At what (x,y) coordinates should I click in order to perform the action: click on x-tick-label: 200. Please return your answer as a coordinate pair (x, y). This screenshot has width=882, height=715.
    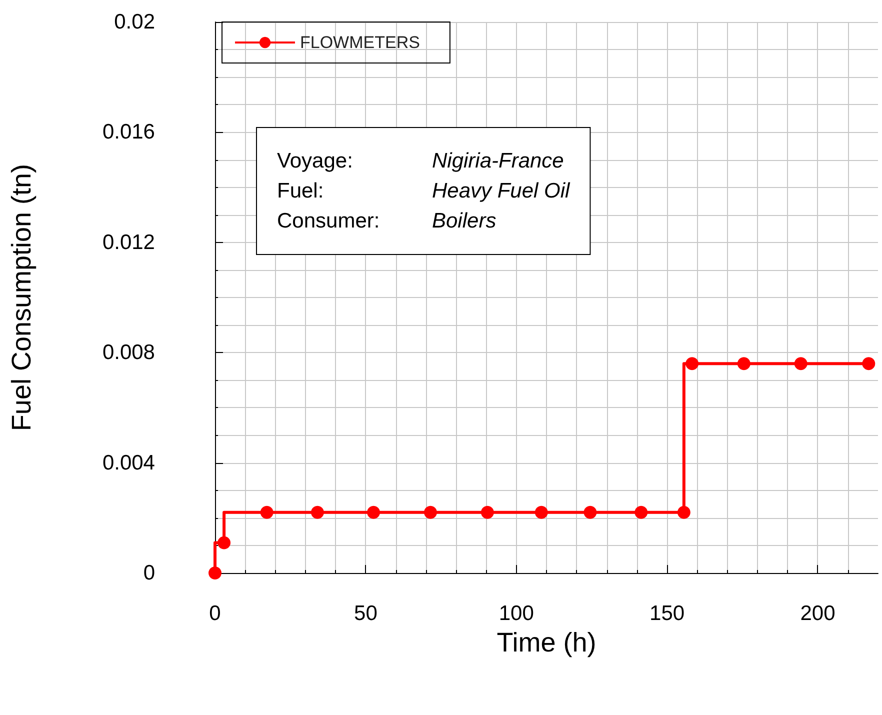
    Looking at the image, I should click on (818, 613).